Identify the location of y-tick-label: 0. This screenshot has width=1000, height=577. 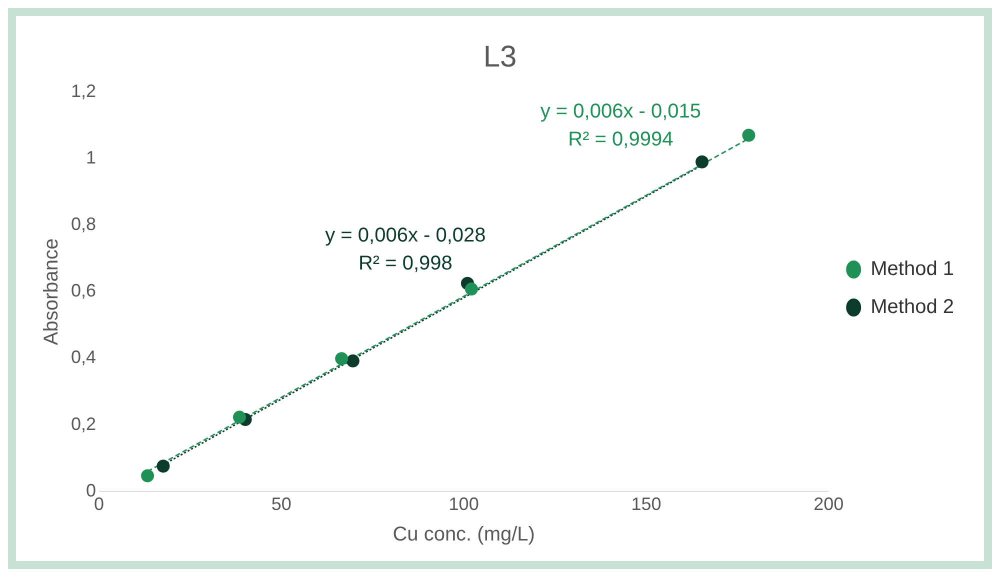
(91, 490).